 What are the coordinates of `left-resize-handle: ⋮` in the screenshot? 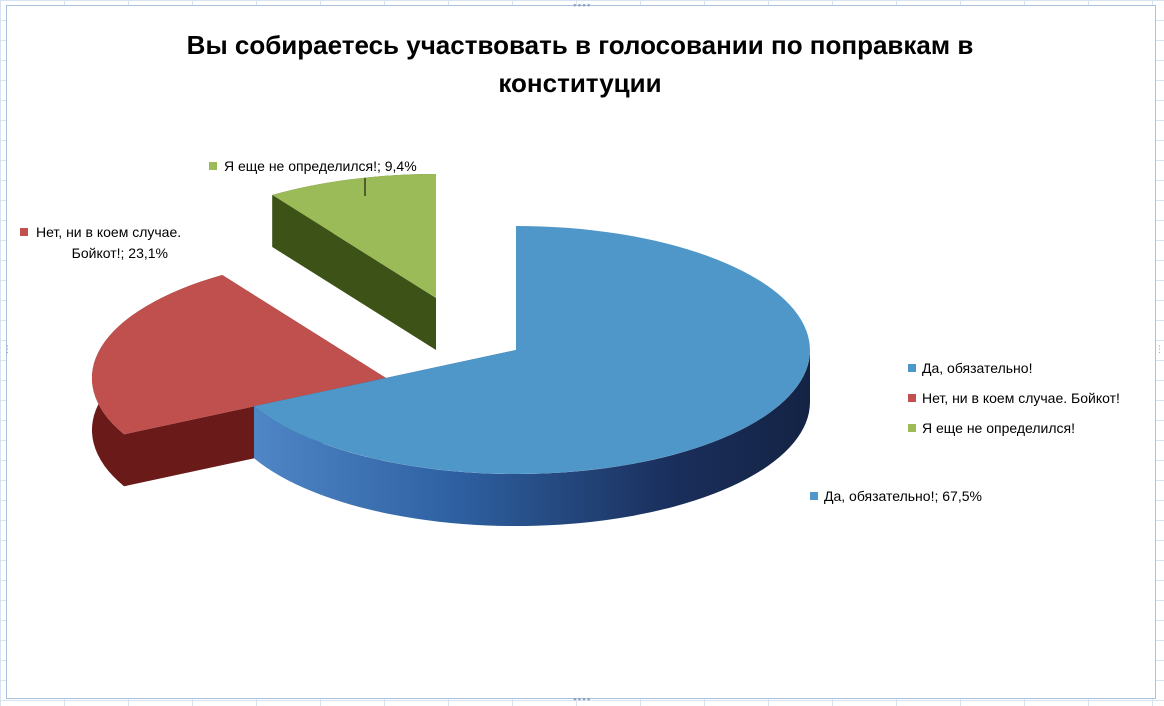 It's located at (7, 350).